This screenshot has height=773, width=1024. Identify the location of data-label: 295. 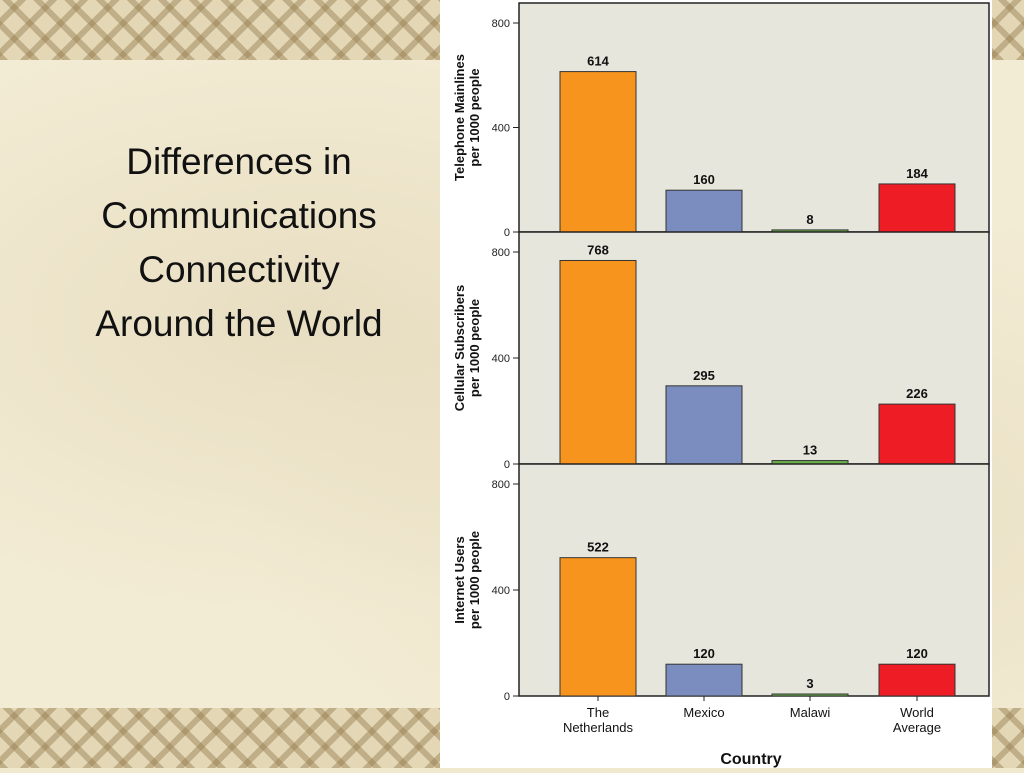
(704, 375).